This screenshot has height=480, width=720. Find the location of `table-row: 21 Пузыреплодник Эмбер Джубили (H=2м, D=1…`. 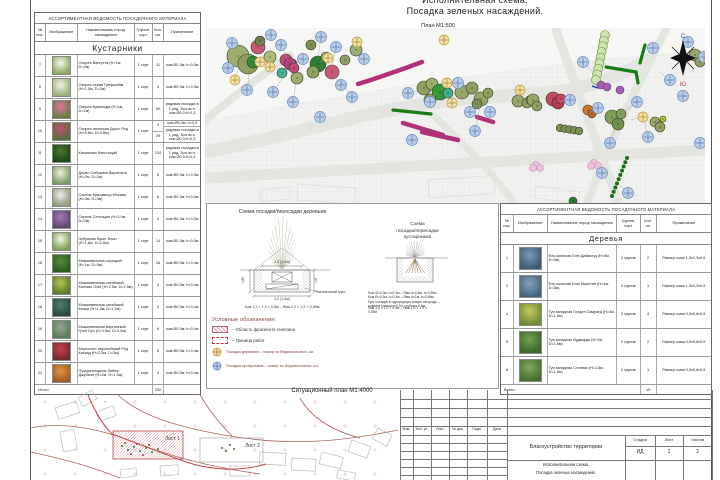

table-row: 21 Пузыреплодник Эмбер Джубили (H=2м, D=1… is located at coordinates (117, 373).